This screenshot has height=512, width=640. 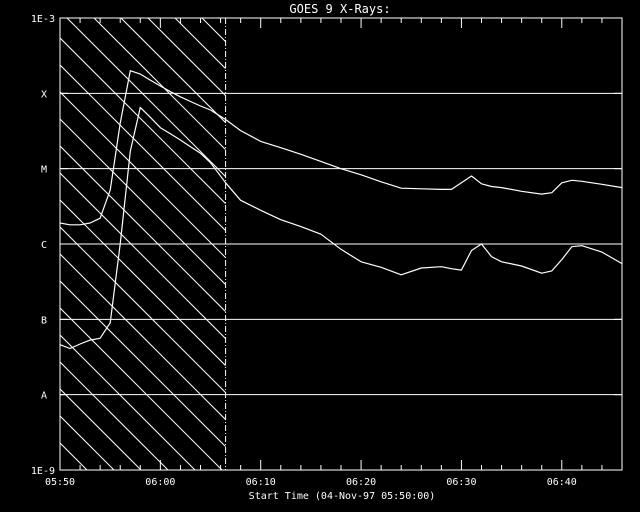 I want to click on x-axis-label: Start Time (04-Nov-97 05:50:00), so click(x=342, y=496).